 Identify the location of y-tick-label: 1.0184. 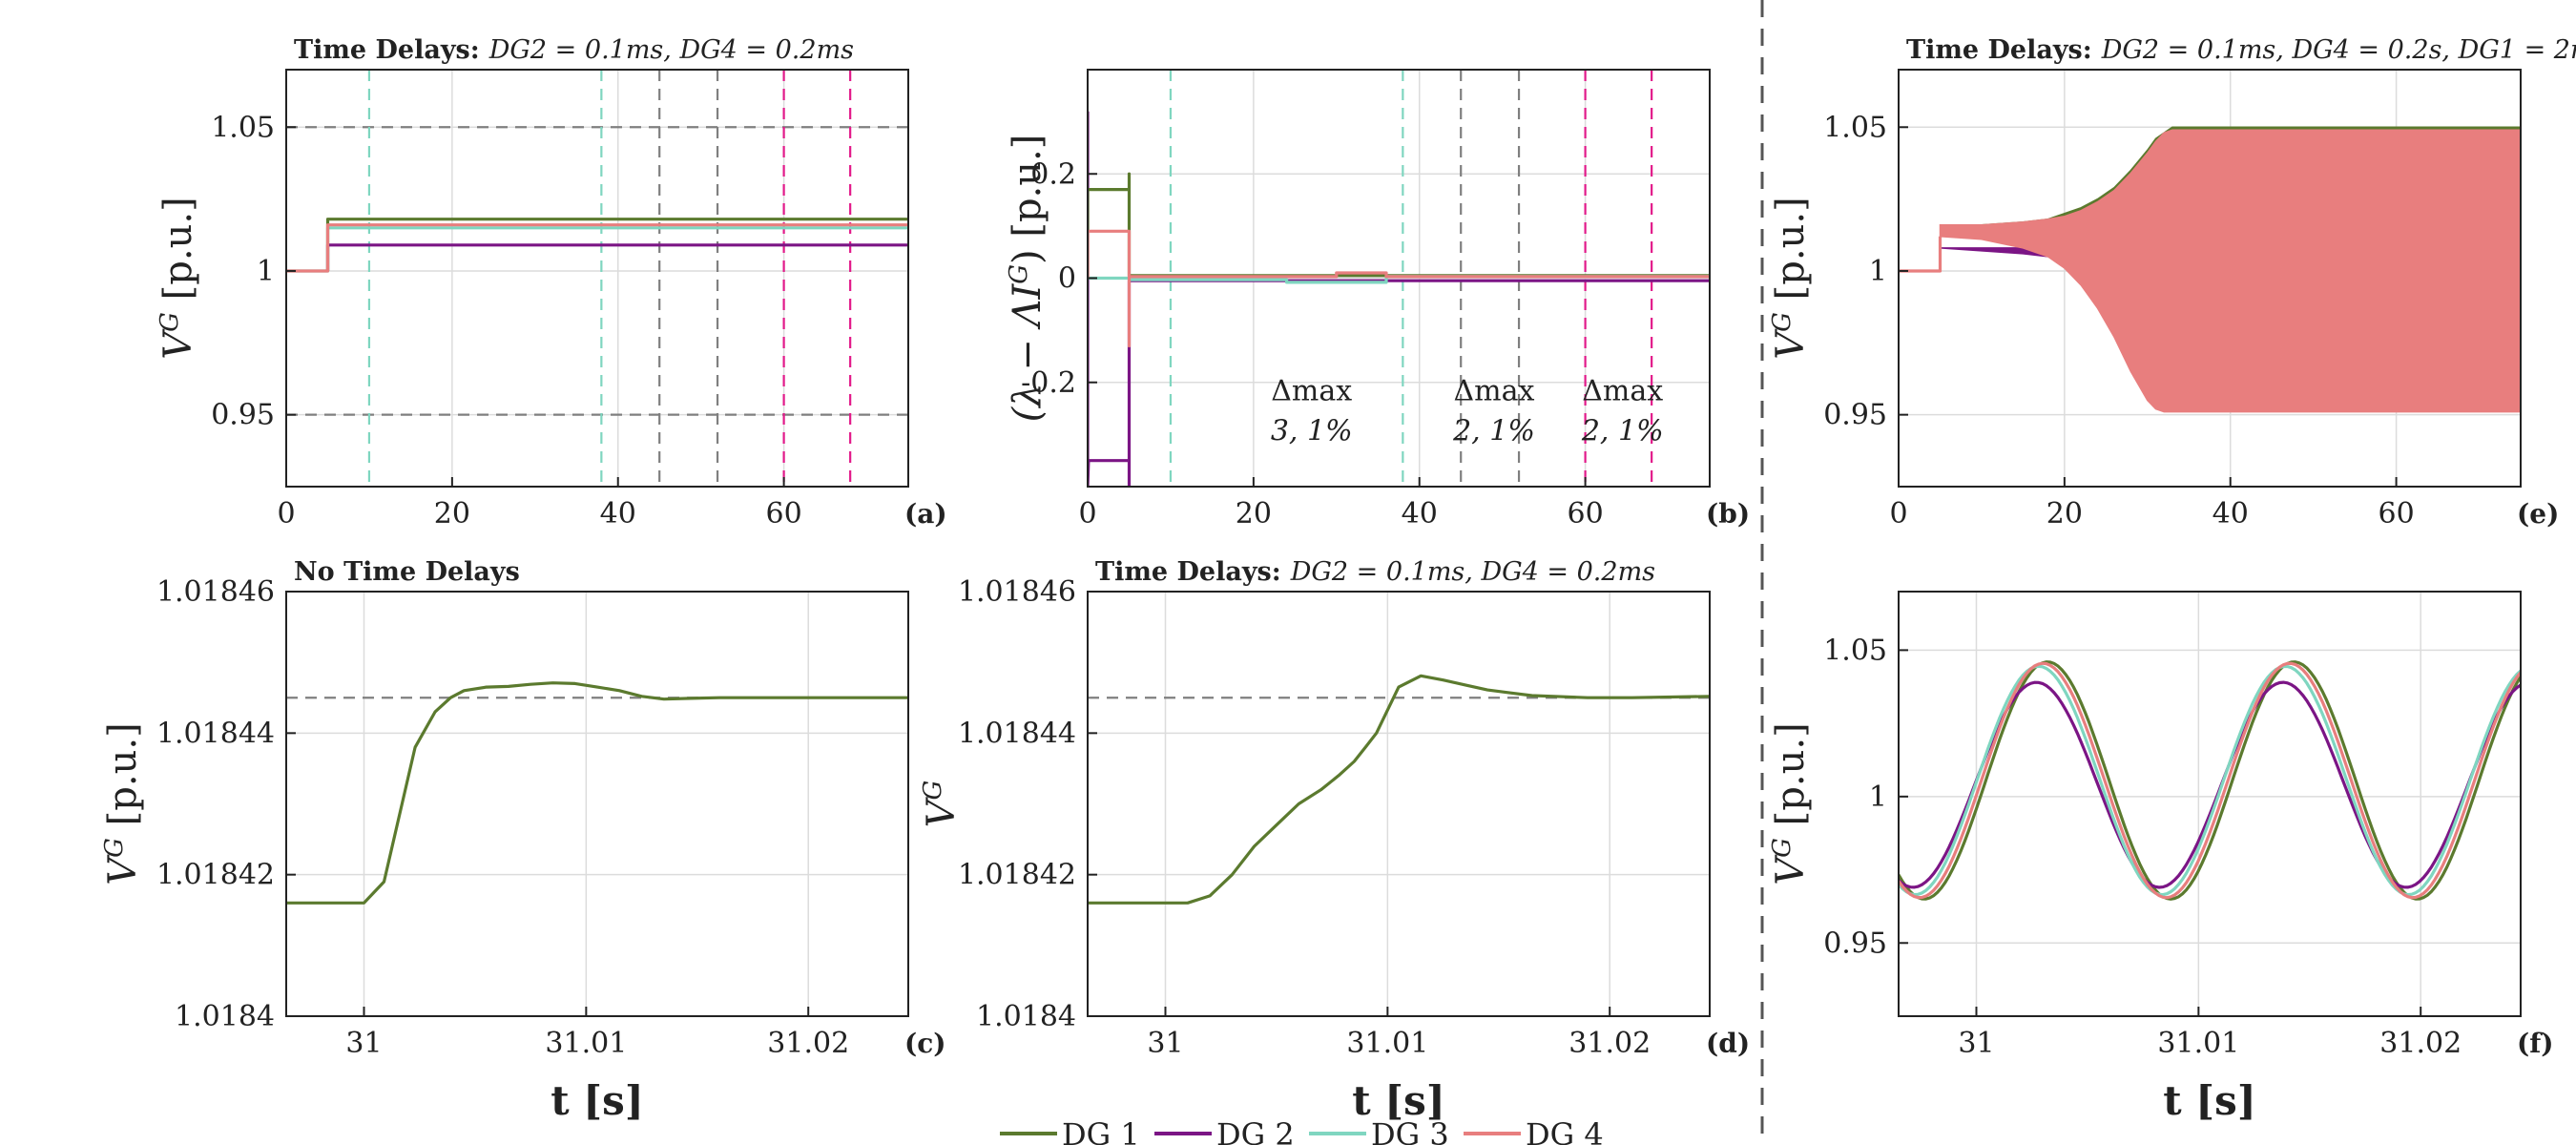
(225, 1017).